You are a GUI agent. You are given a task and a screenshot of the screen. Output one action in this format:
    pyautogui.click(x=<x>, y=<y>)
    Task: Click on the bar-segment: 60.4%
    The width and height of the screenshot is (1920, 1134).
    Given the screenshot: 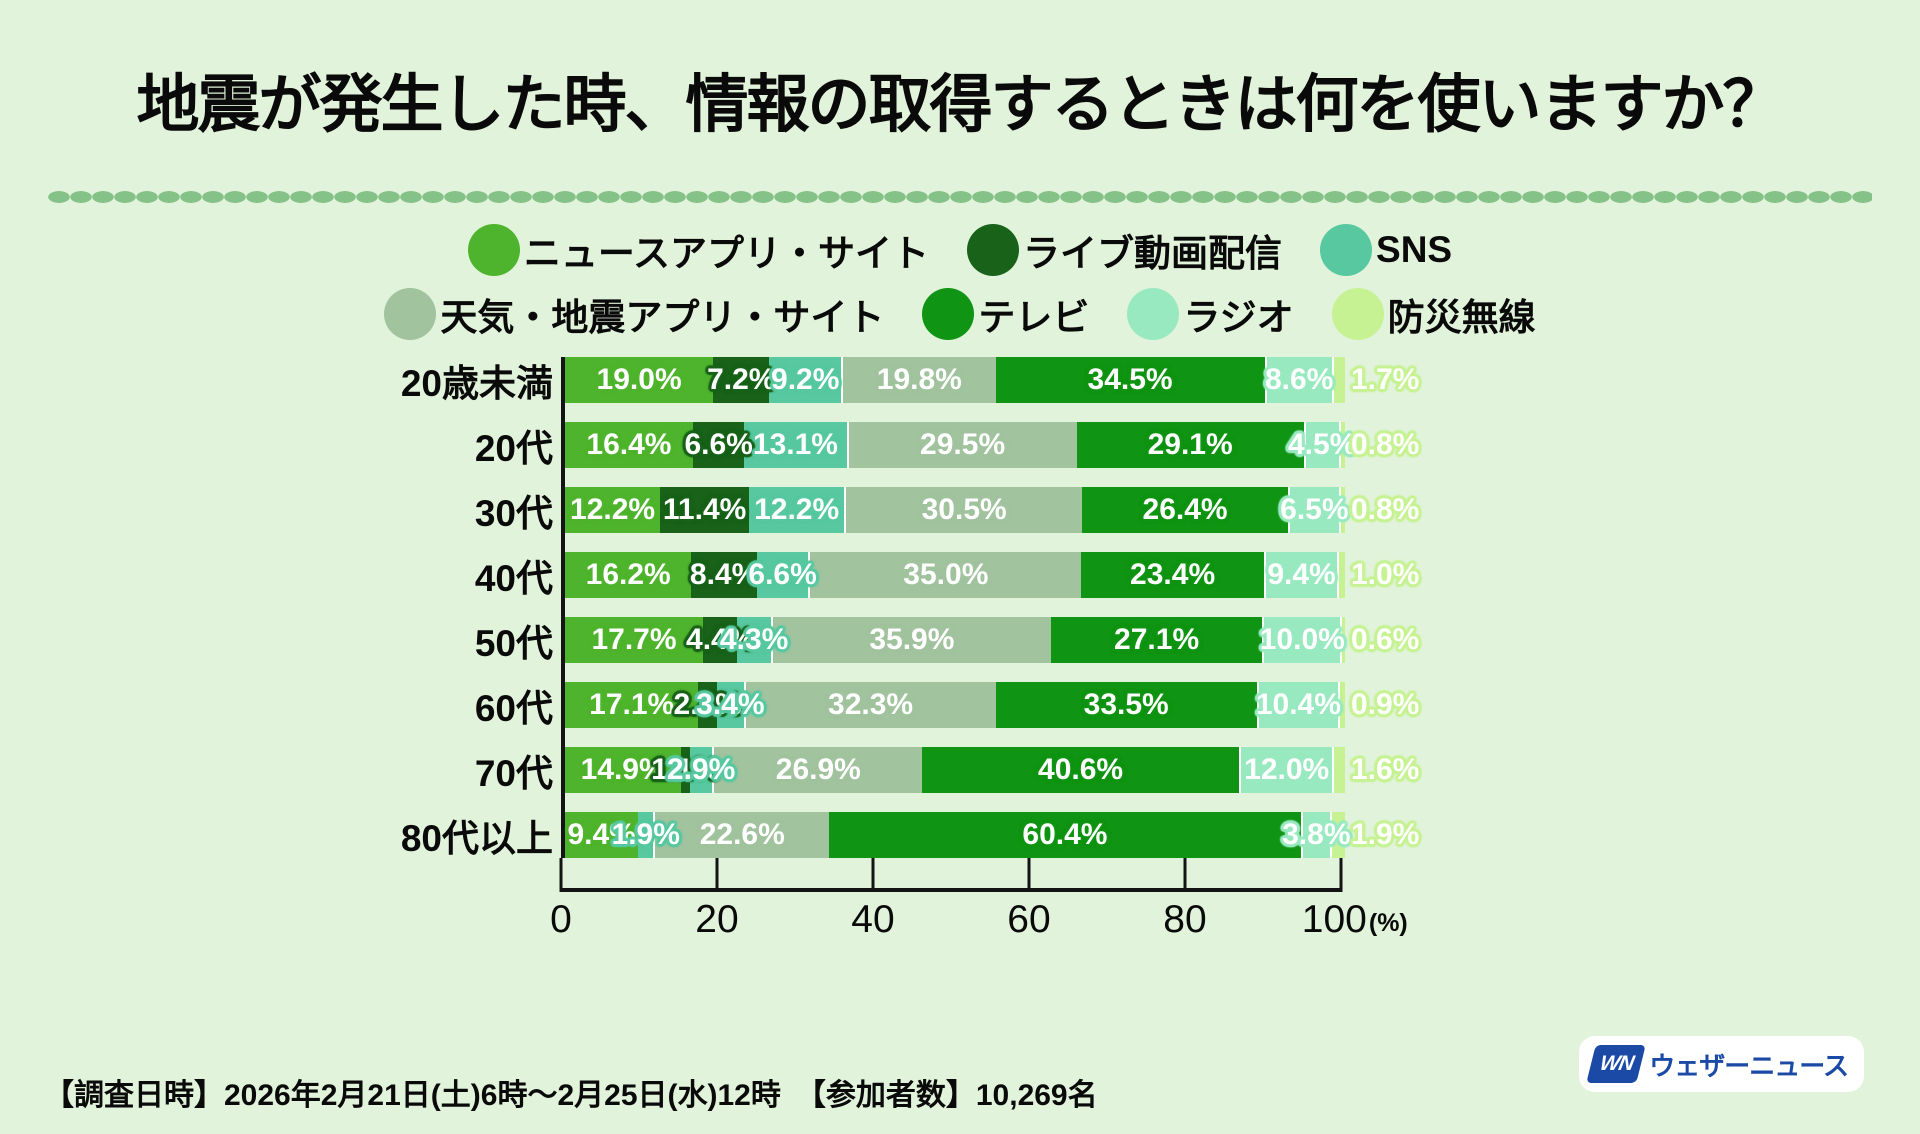 What is the action you would take?
    pyautogui.click(x=1065, y=835)
    